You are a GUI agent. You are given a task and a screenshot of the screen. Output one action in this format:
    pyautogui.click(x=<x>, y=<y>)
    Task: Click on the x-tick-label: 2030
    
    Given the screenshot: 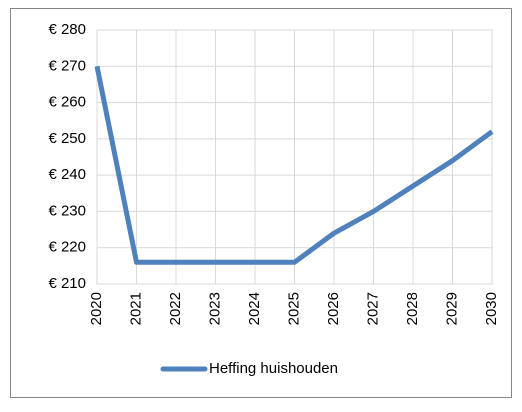 What is the action you would take?
    pyautogui.click(x=491, y=308)
    